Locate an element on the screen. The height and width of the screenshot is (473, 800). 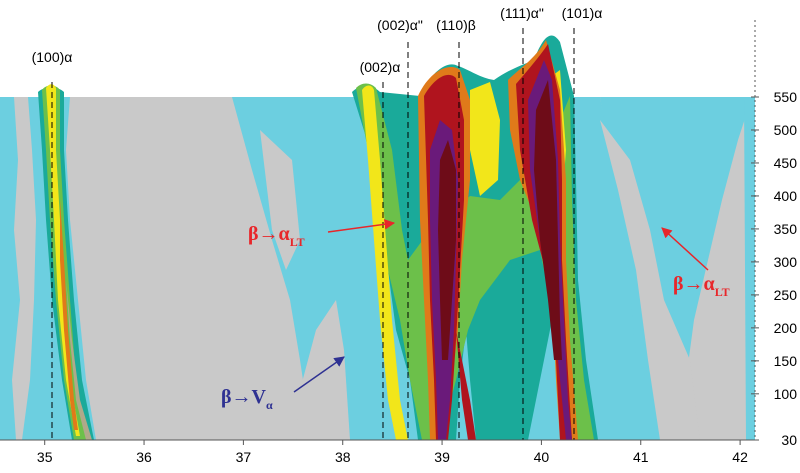
annotation-beta-alphaLT-right: β→αLT is located at coordinates (695, 263).